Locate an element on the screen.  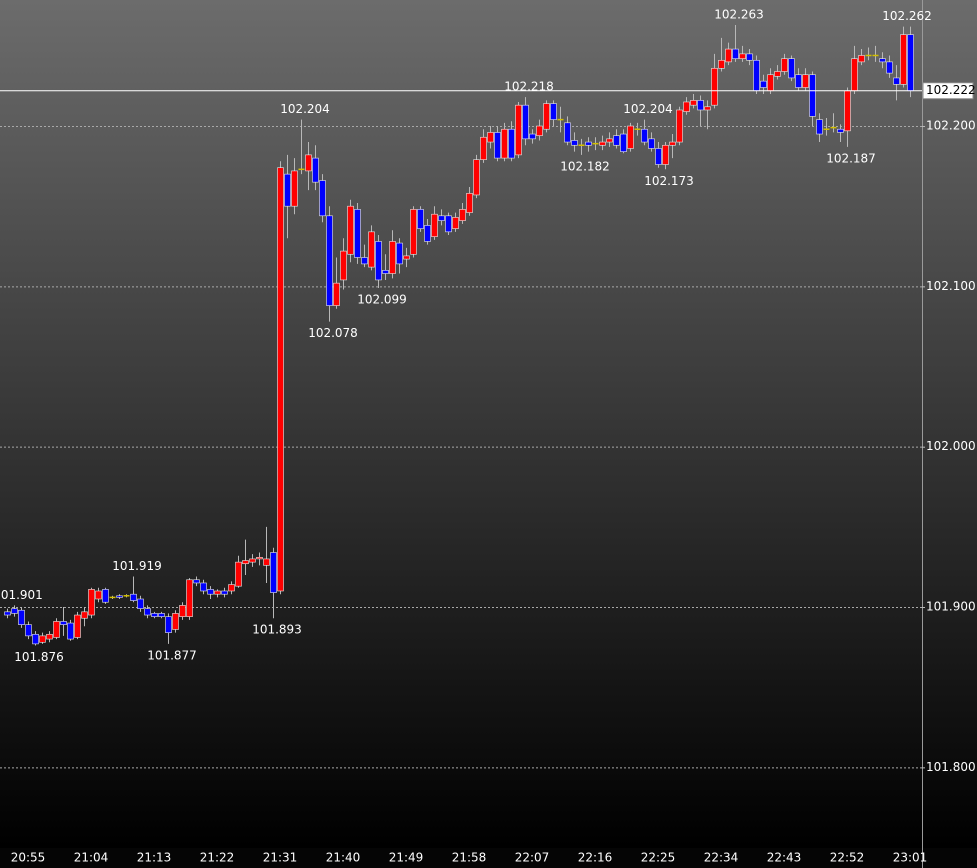
price-annotation: 101.876 is located at coordinates (39, 657).